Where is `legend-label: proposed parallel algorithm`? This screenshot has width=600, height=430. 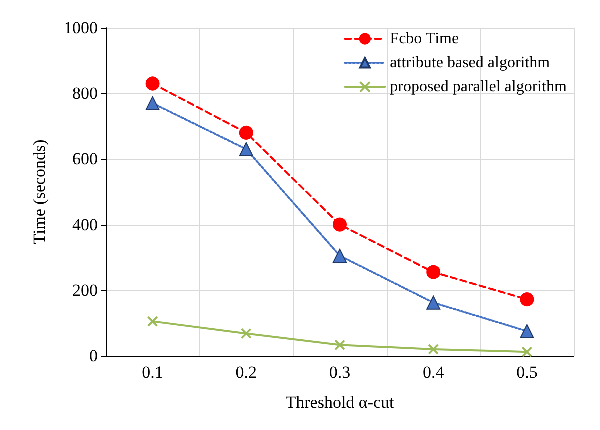 legend-label: proposed parallel algorithm is located at coordinates (479, 87).